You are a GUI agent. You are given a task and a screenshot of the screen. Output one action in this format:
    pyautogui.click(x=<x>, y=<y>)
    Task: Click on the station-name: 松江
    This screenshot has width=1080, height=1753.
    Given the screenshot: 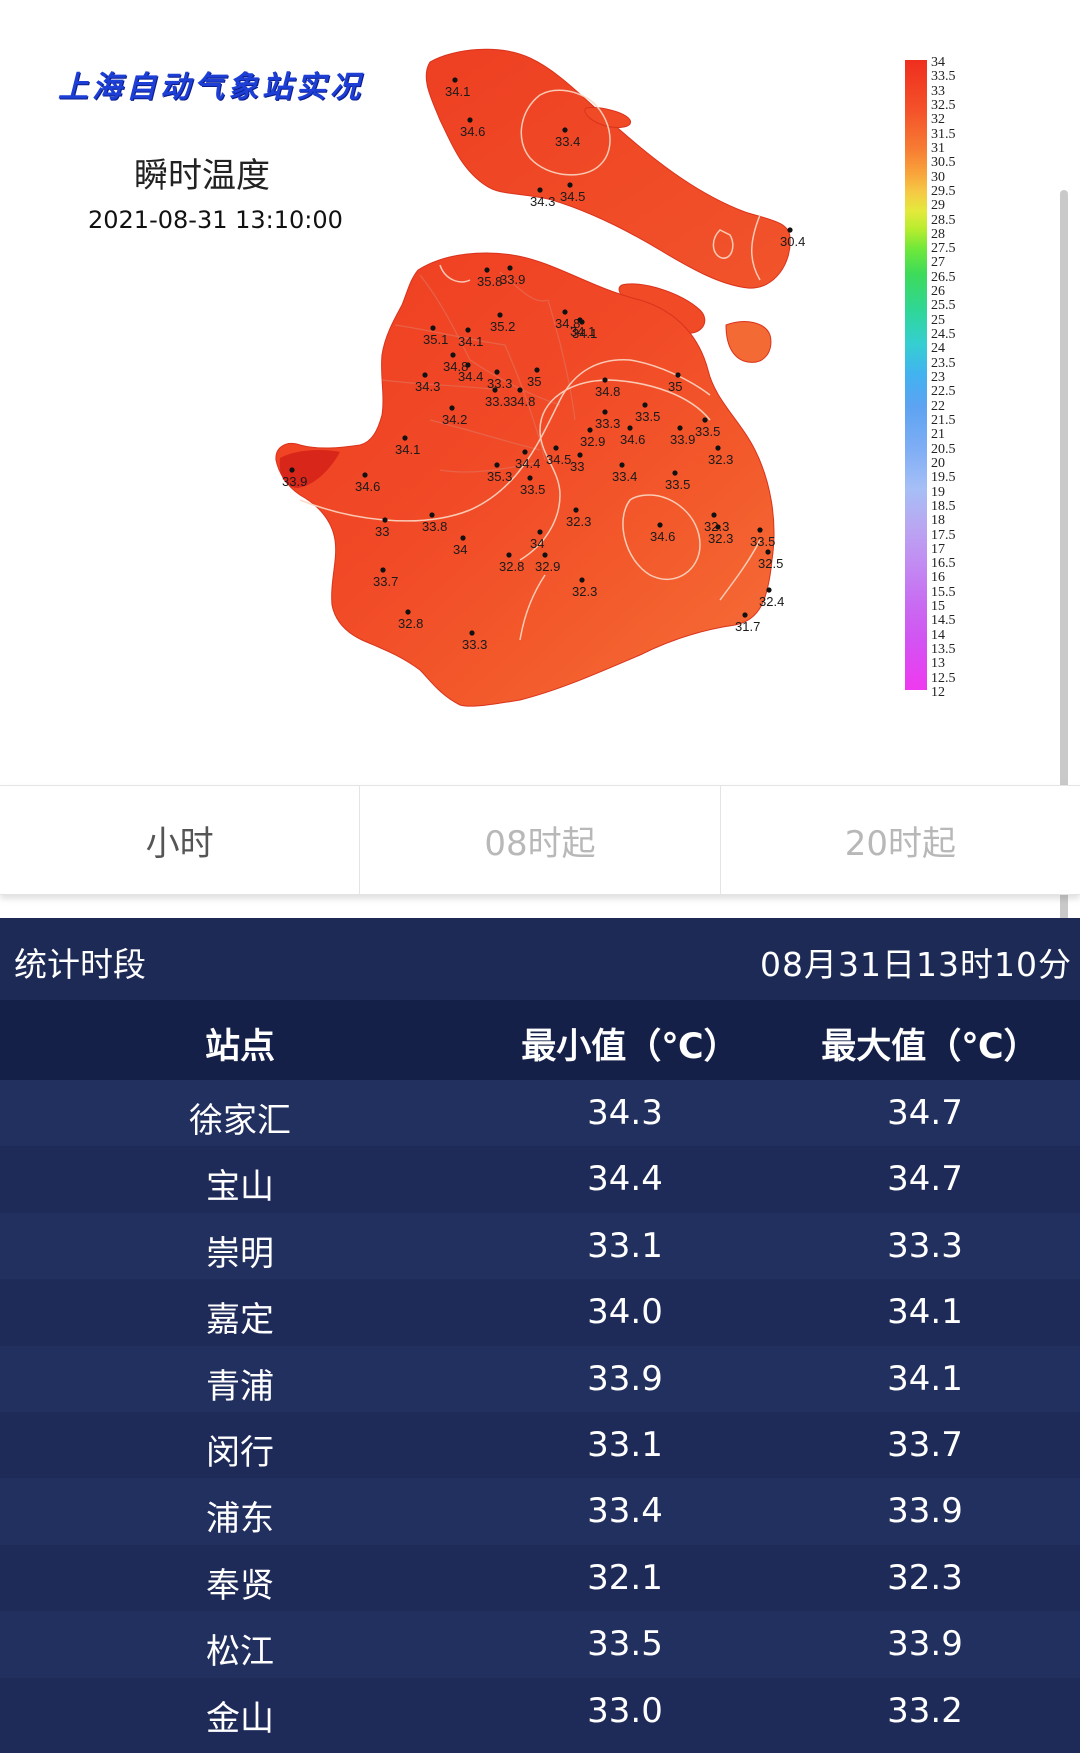 What is the action you would take?
    pyautogui.click(x=240, y=1652)
    